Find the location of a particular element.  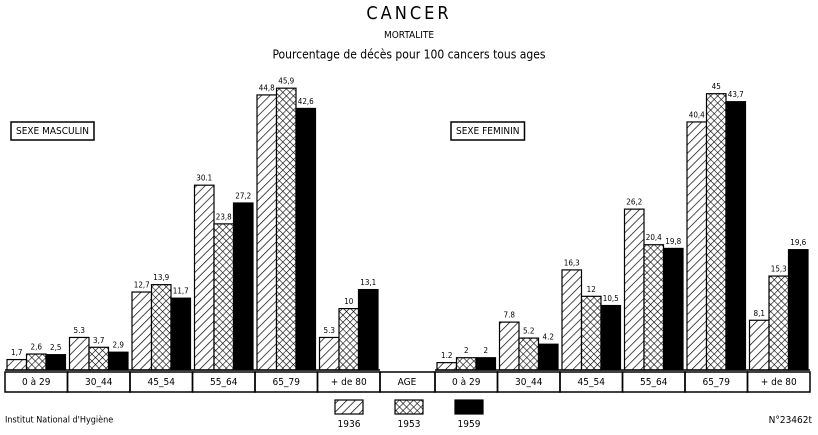

value-label: 23,8 is located at coordinates (224, 216).